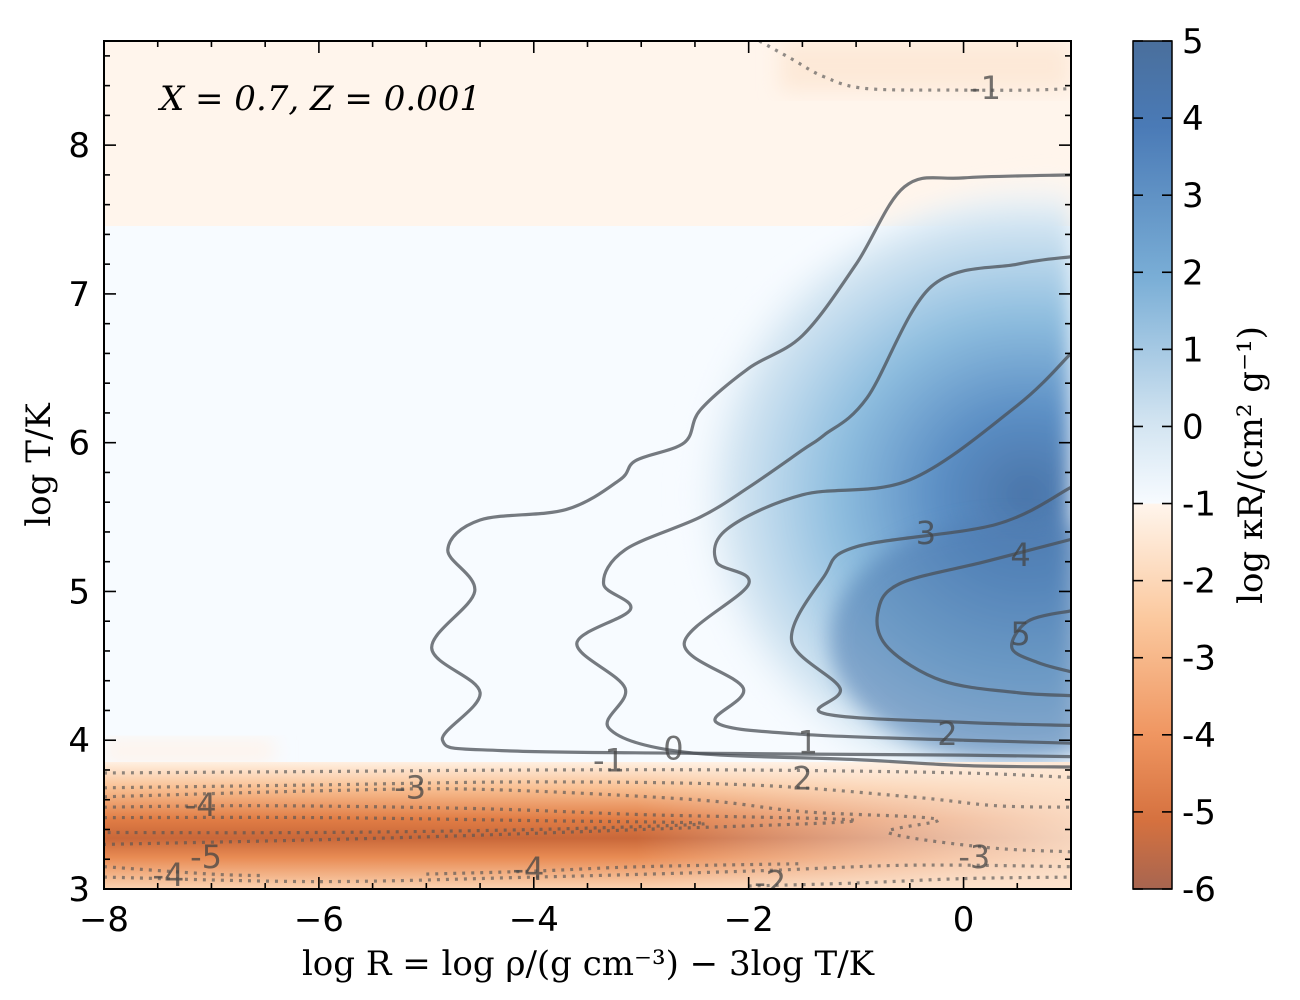 This screenshot has width=1300, height=1000. Describe the element at coordinates (1199, 813) in the screenshot. I see `colorbar-tick-label: -5` at that location.